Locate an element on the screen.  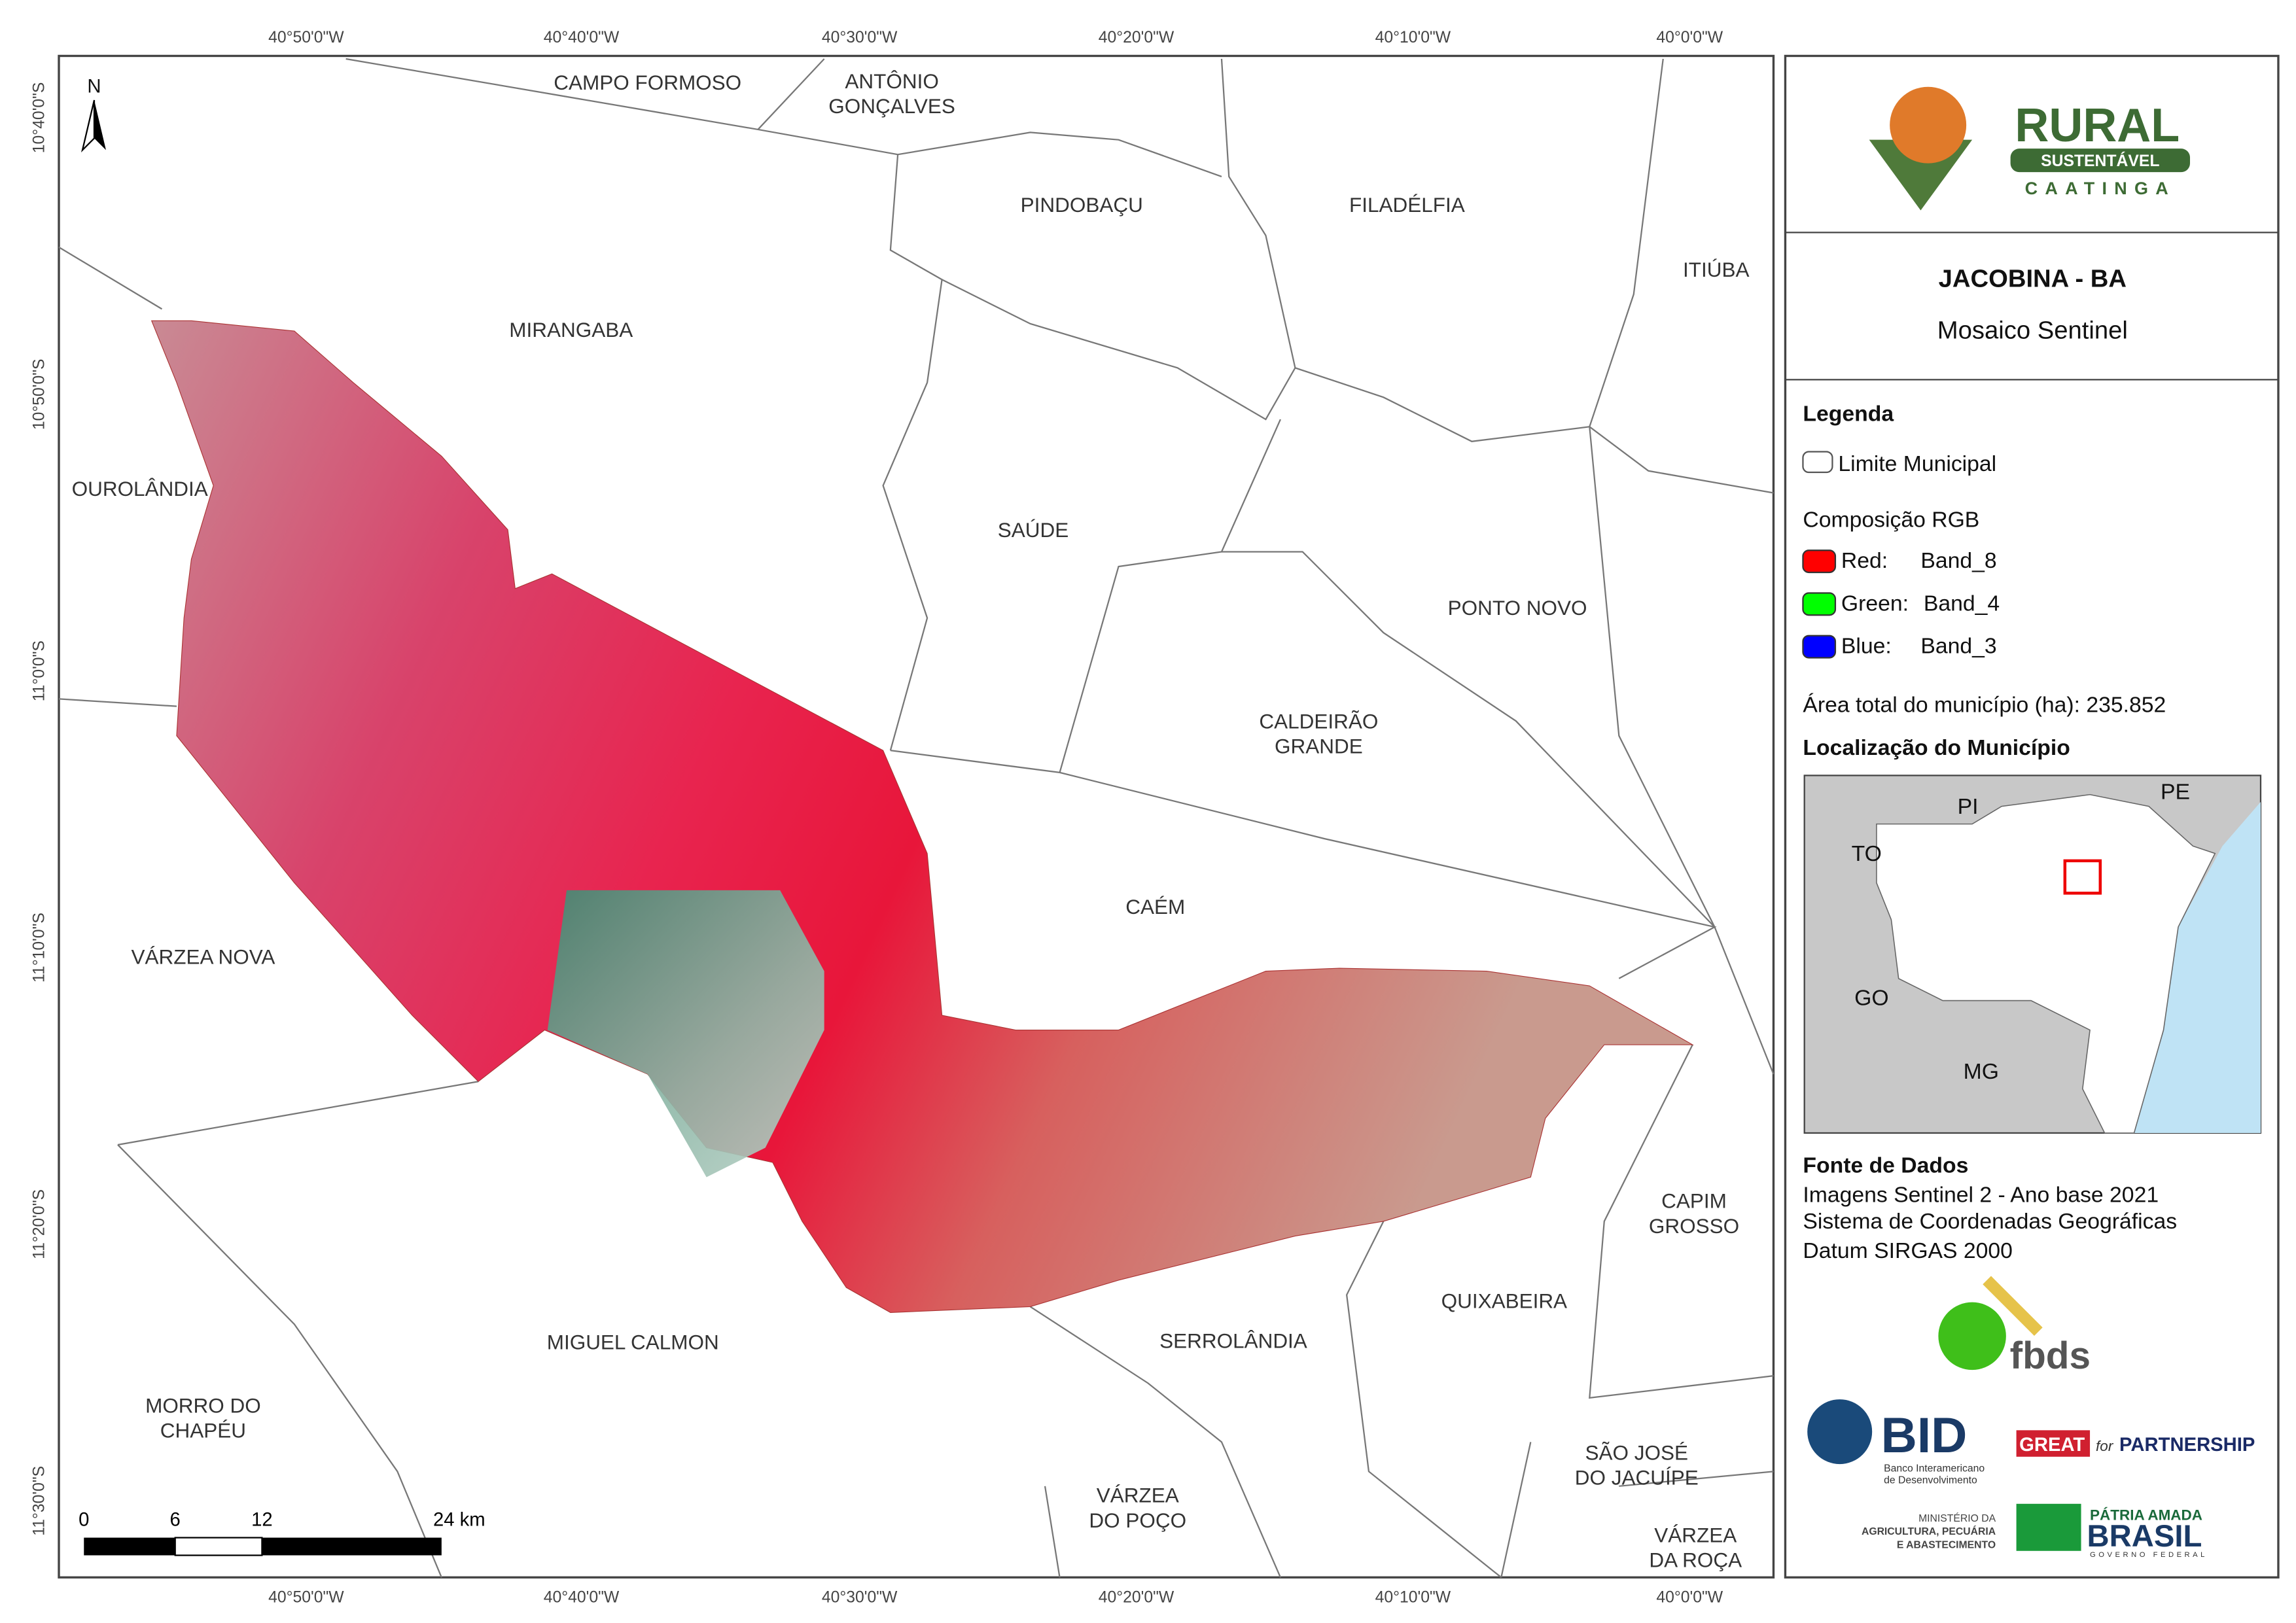
municipality-label: SERROLÂNDIA is located at coordinates (1233, 1341).